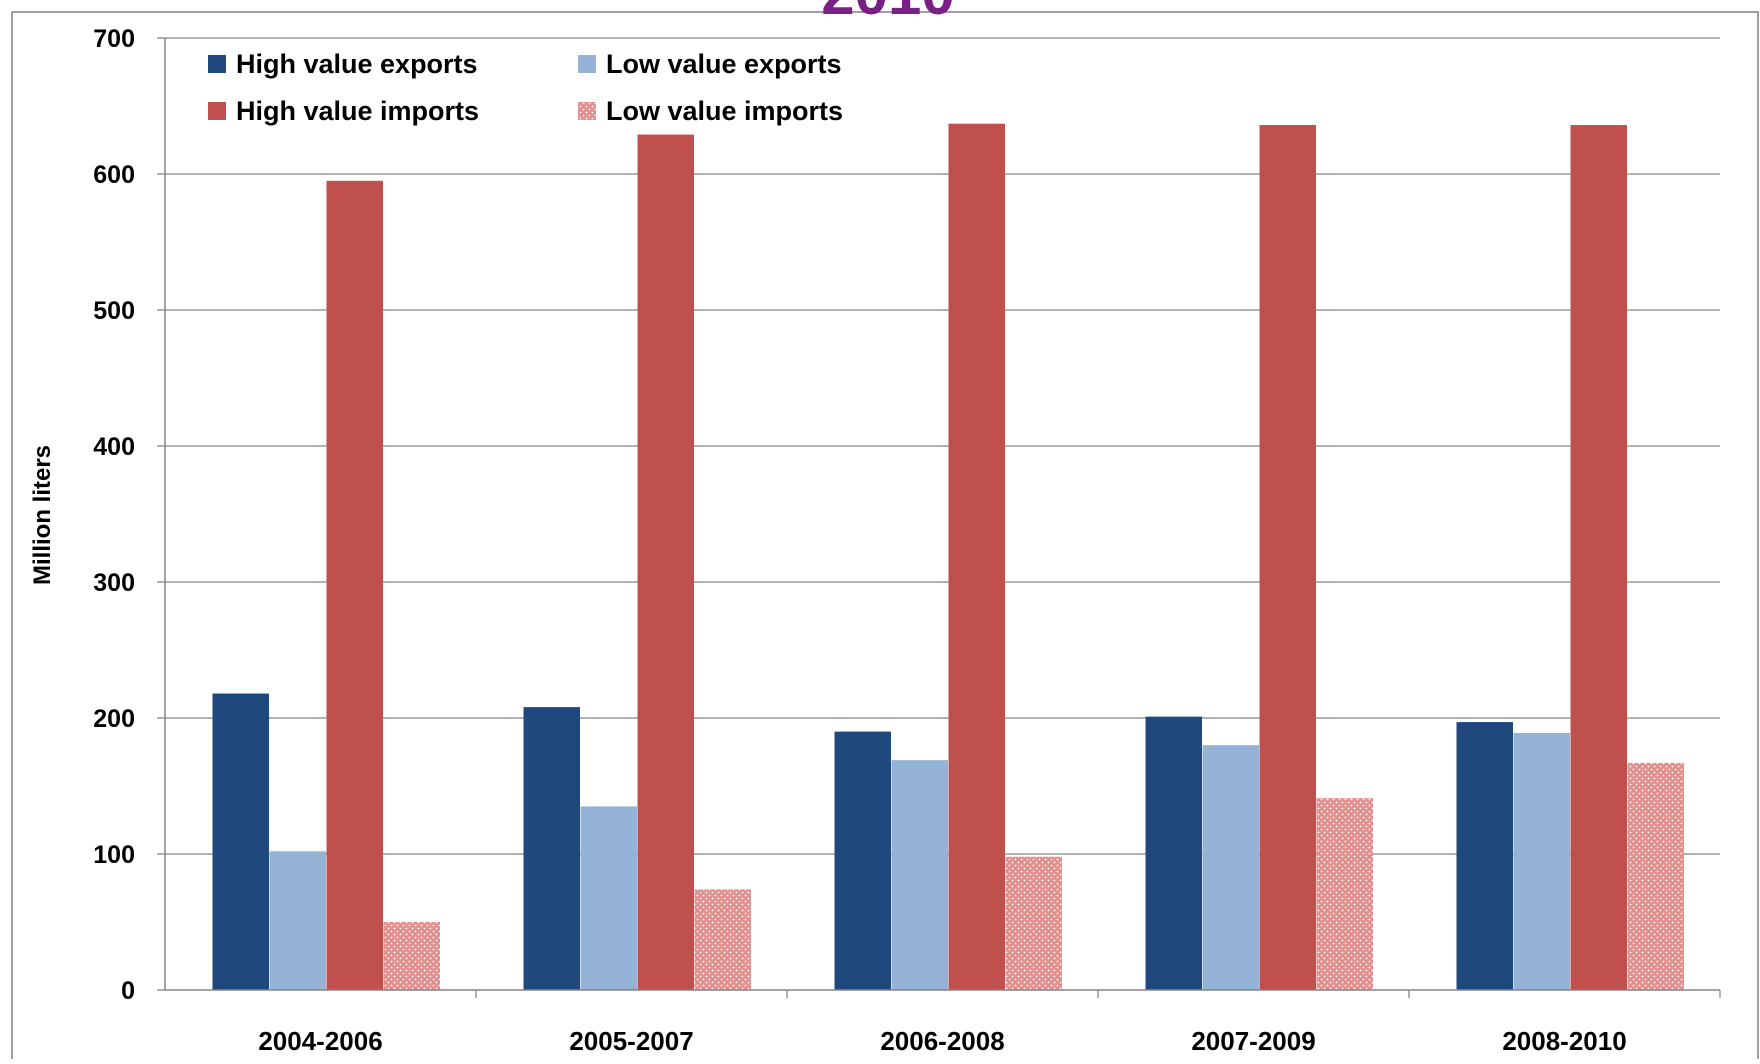 The width and height of the screenshot is (1760, 1064). Describe the element at coordinates (114, 447) in the screenshot. I see `y-tick-label: 400` at that location.